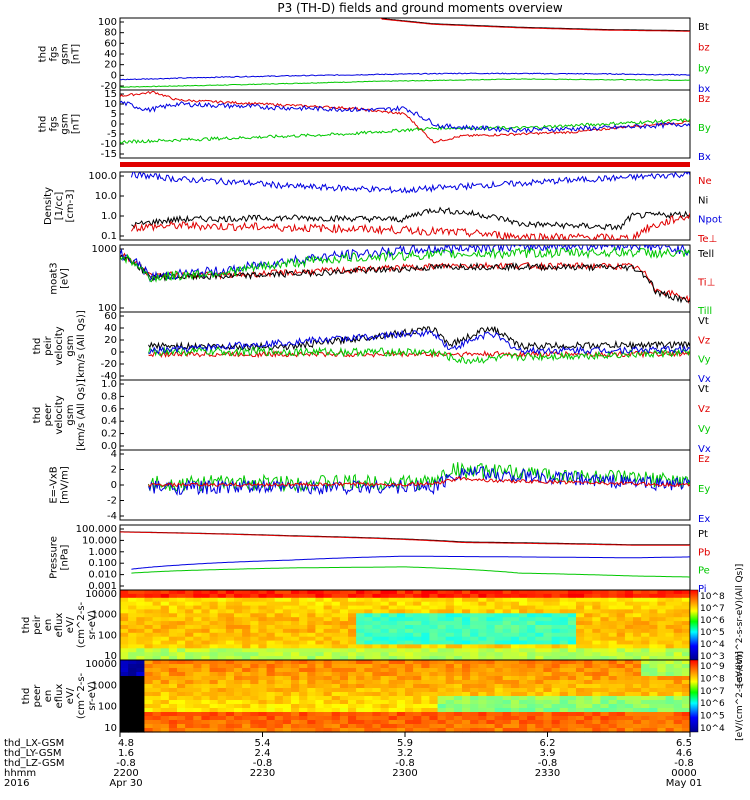 This screenshot has width=750, height=800. I want to click on legend-p3-3: Te⊥, so click(707, 239).